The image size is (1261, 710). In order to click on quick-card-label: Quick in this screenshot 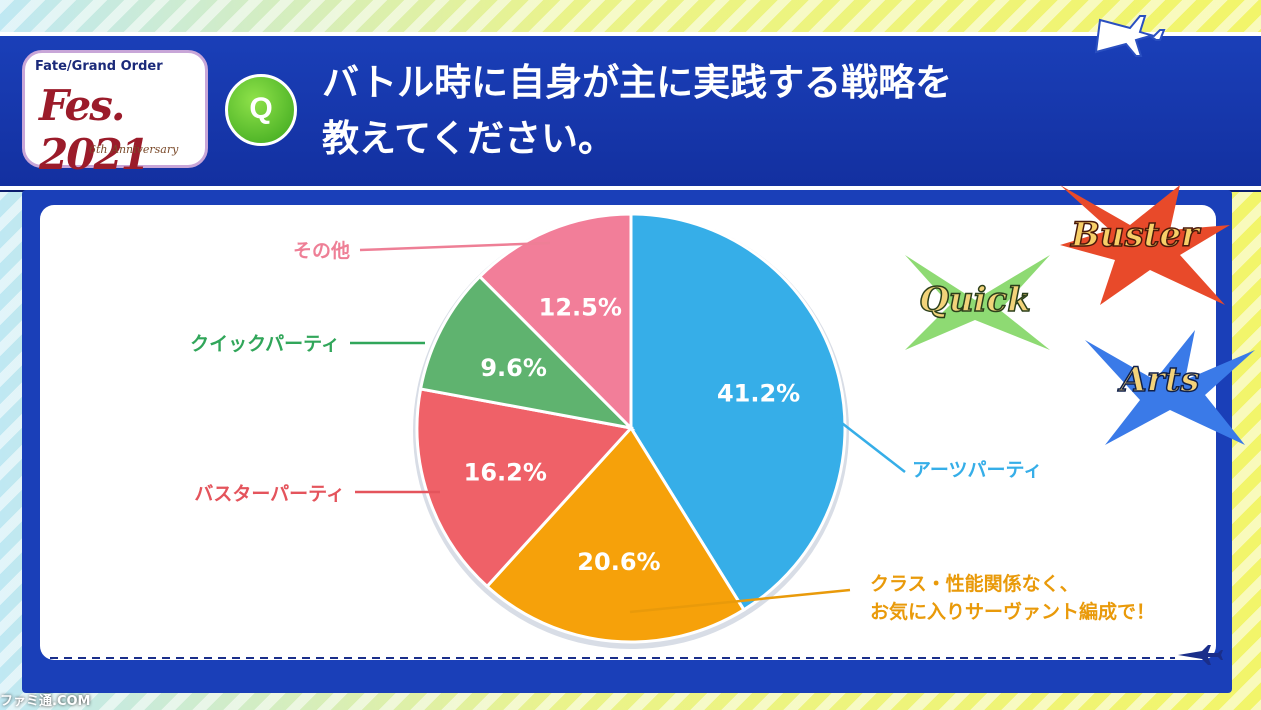, I will do `click(974, 300)`.